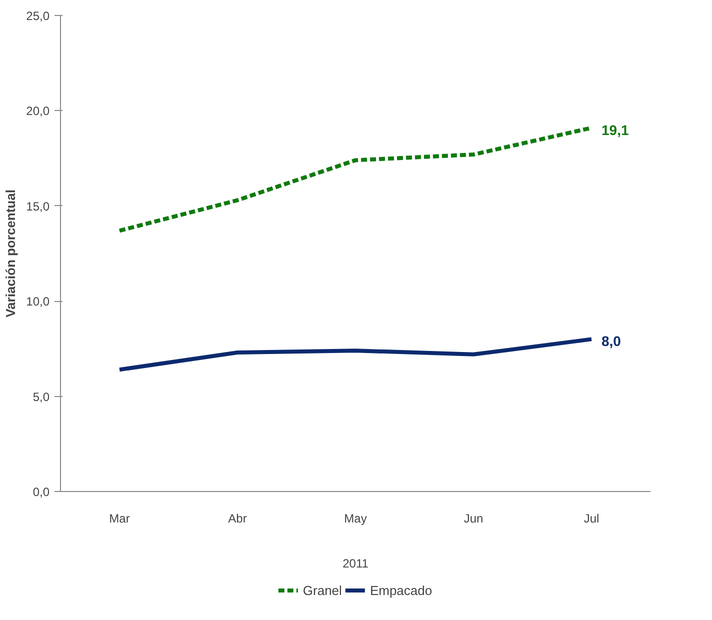 The height and width of the screenshot is (620, 712). I want to click on y-tick-label: 15,0, so click(38, 206).